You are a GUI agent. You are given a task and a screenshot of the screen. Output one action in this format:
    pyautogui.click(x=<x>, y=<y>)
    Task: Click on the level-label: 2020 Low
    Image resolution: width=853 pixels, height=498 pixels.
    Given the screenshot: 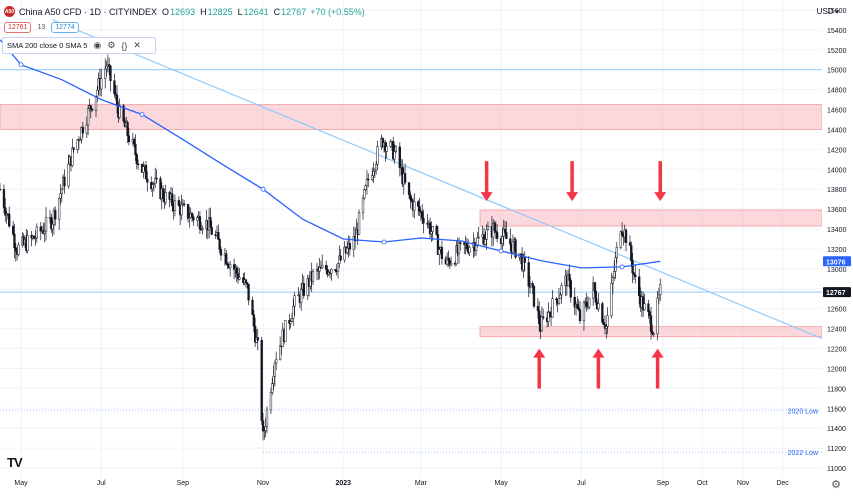 What is the action you would take?
    pyautogui.click(x=803, y=411)
    